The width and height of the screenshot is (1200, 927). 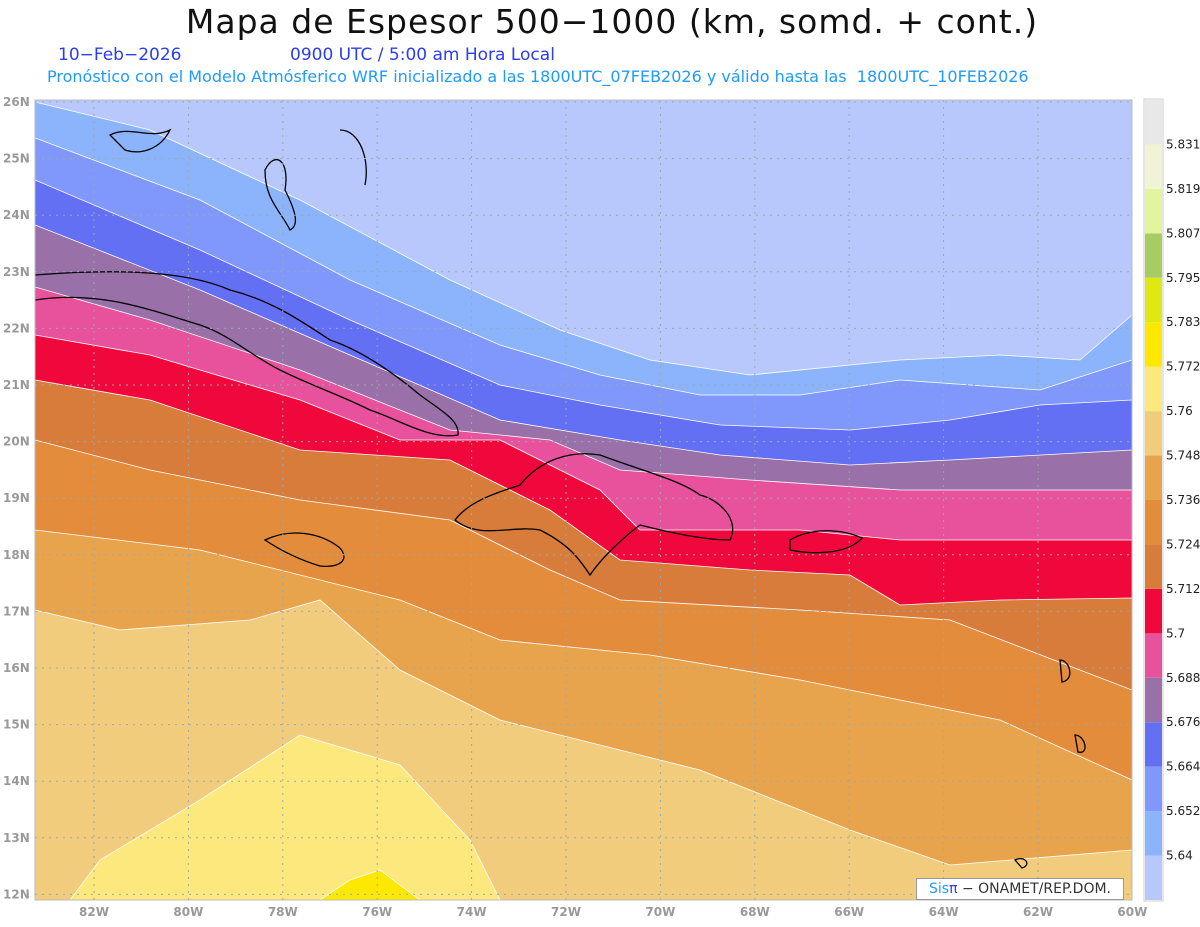 What do you see at coordinates (1175, 633) in the screenshot?
I see `colorbar-label: 5.7` at bounding box center [1175, 633].